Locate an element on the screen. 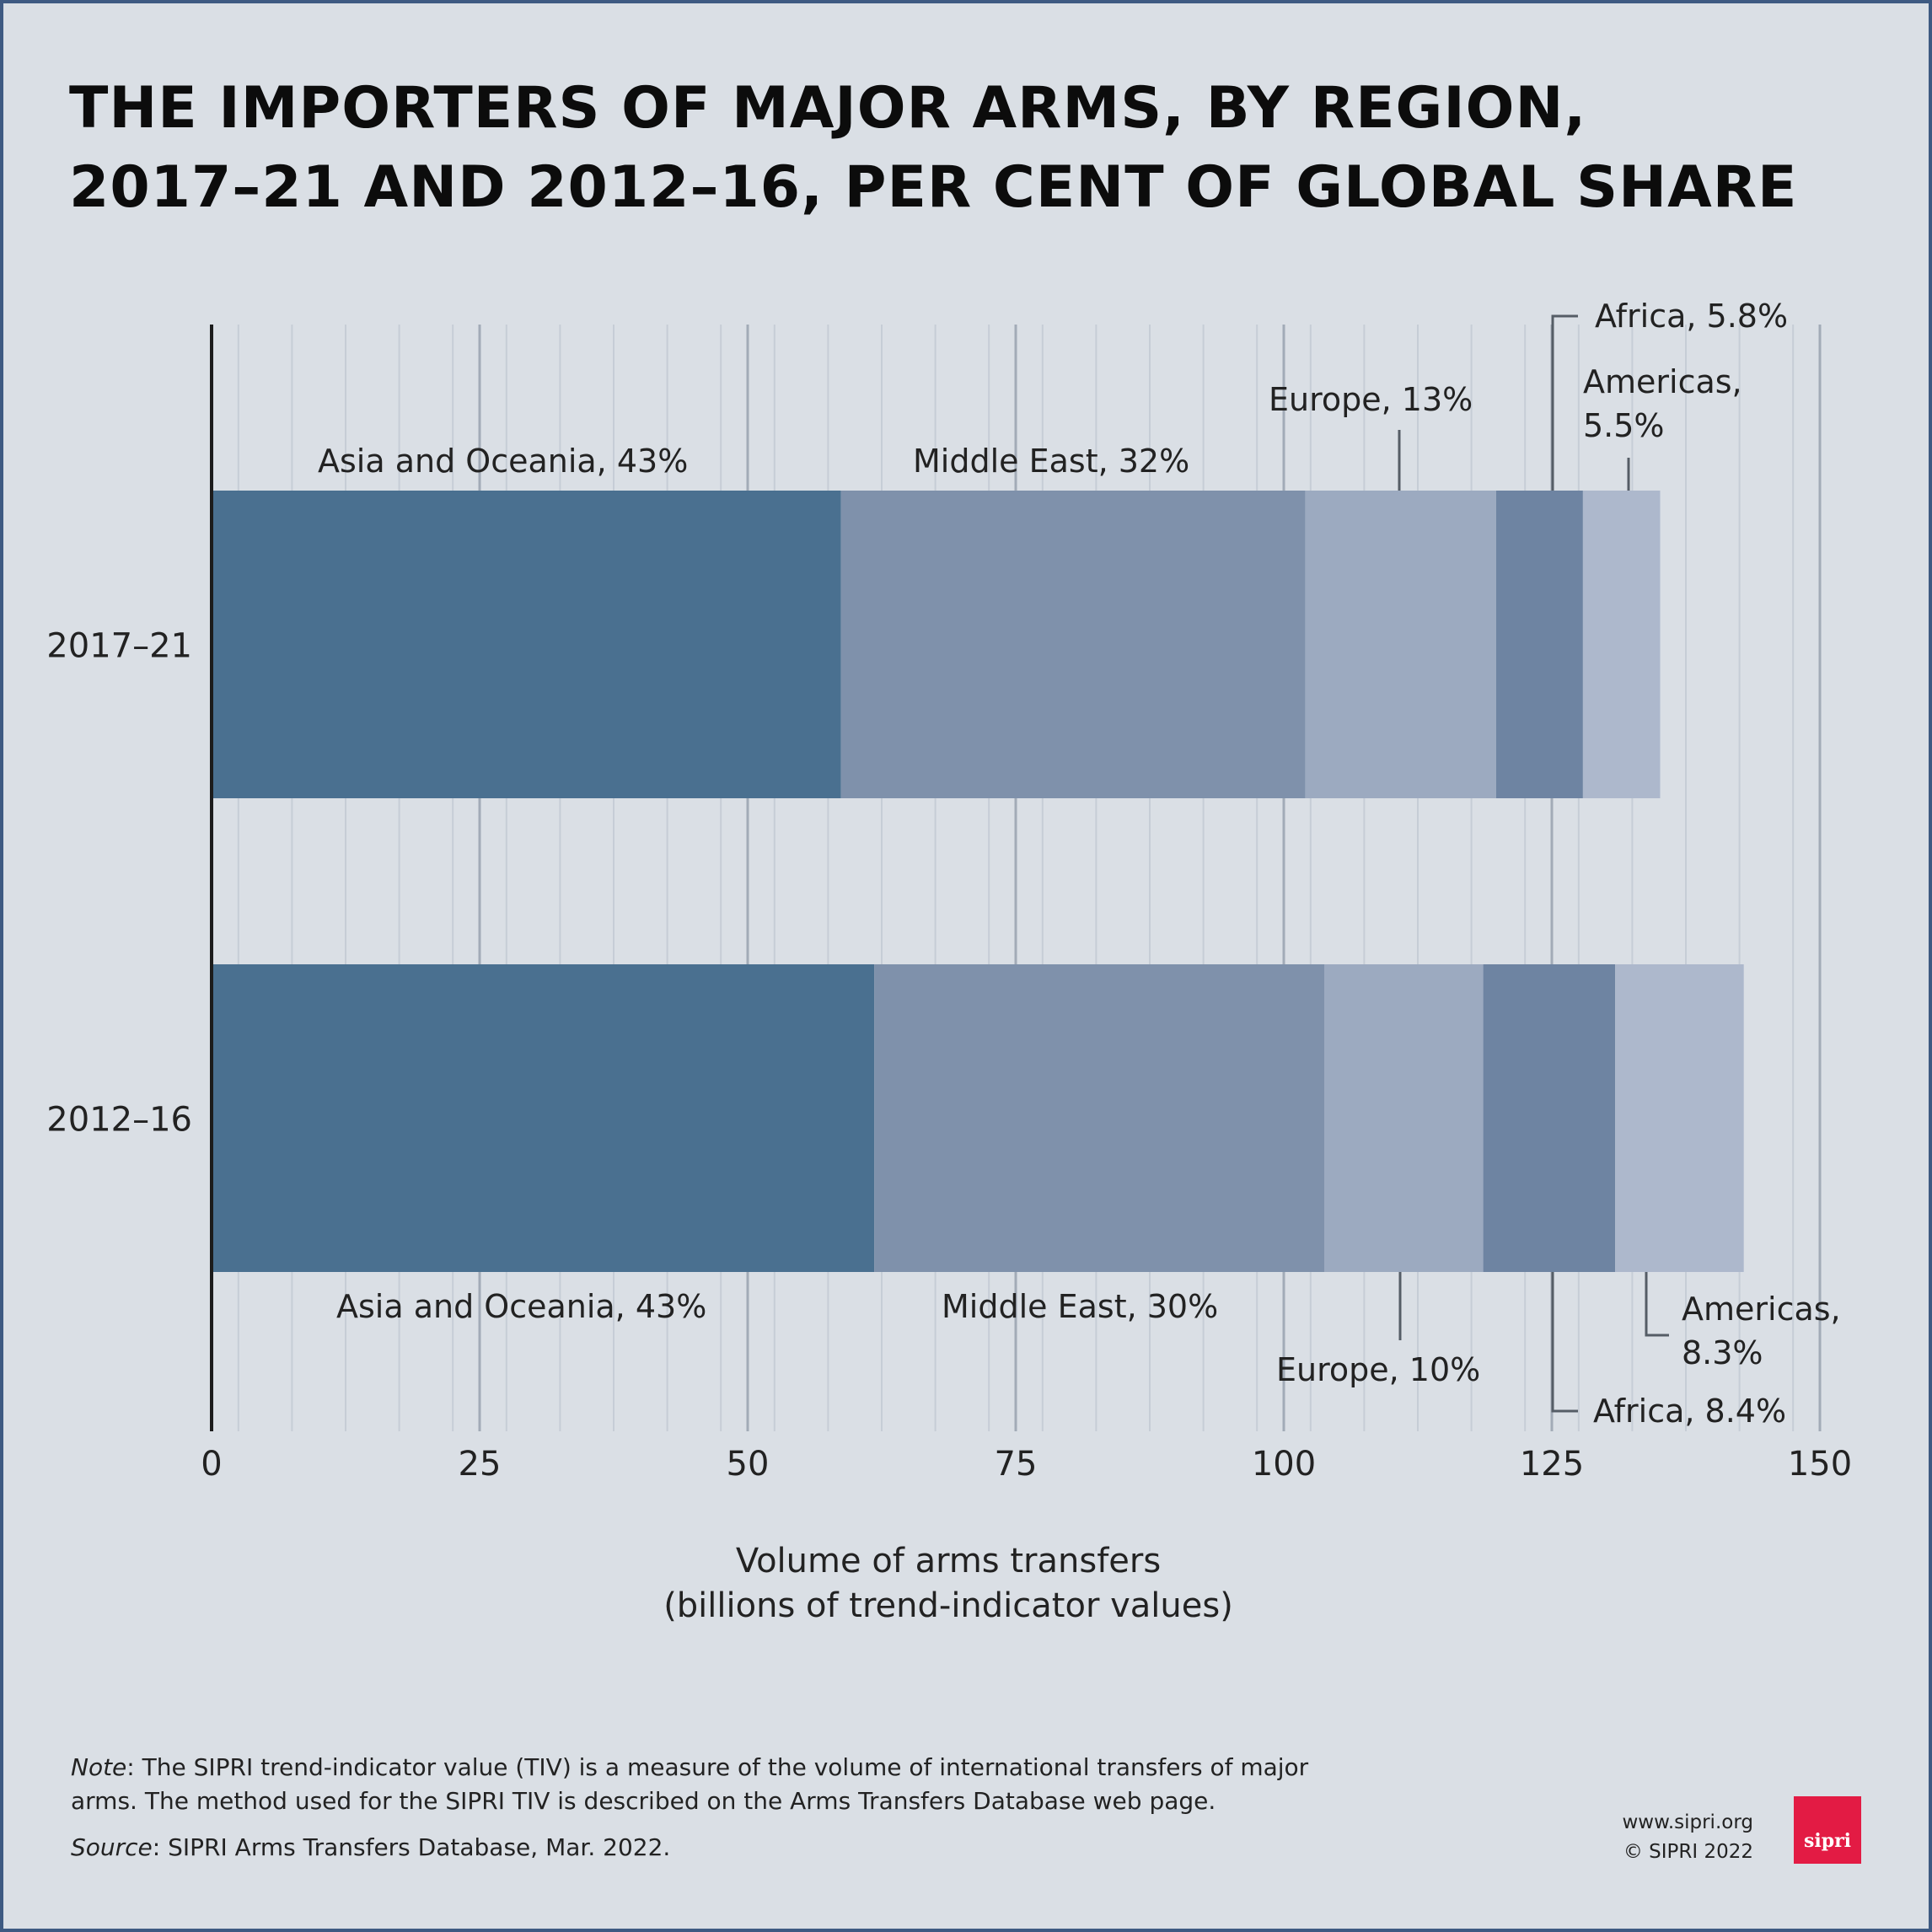 Image resolution: width=1932 pixels, height=1932 pixels. x-tick-label: 150 is located at coordinates (1820, 1464).